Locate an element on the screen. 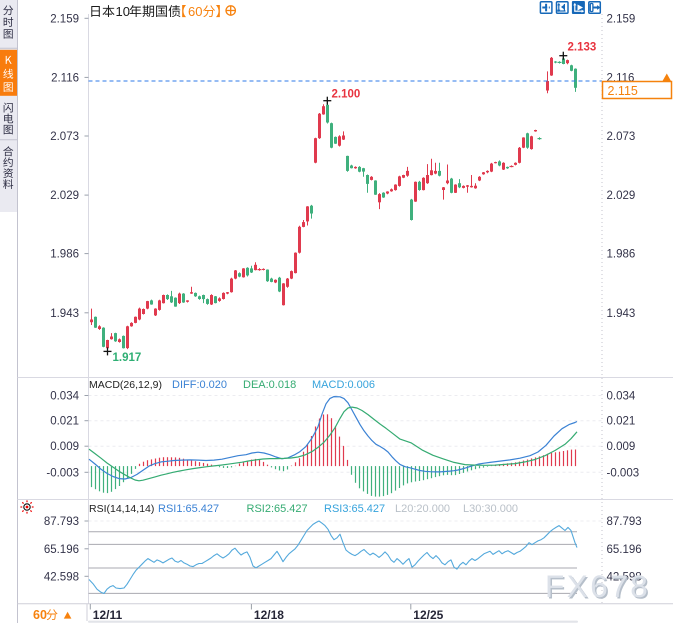 Image resolution: width=673 pixels, height=623 pixels. svg-text: 12/18 is located at coordinates (269, 615).